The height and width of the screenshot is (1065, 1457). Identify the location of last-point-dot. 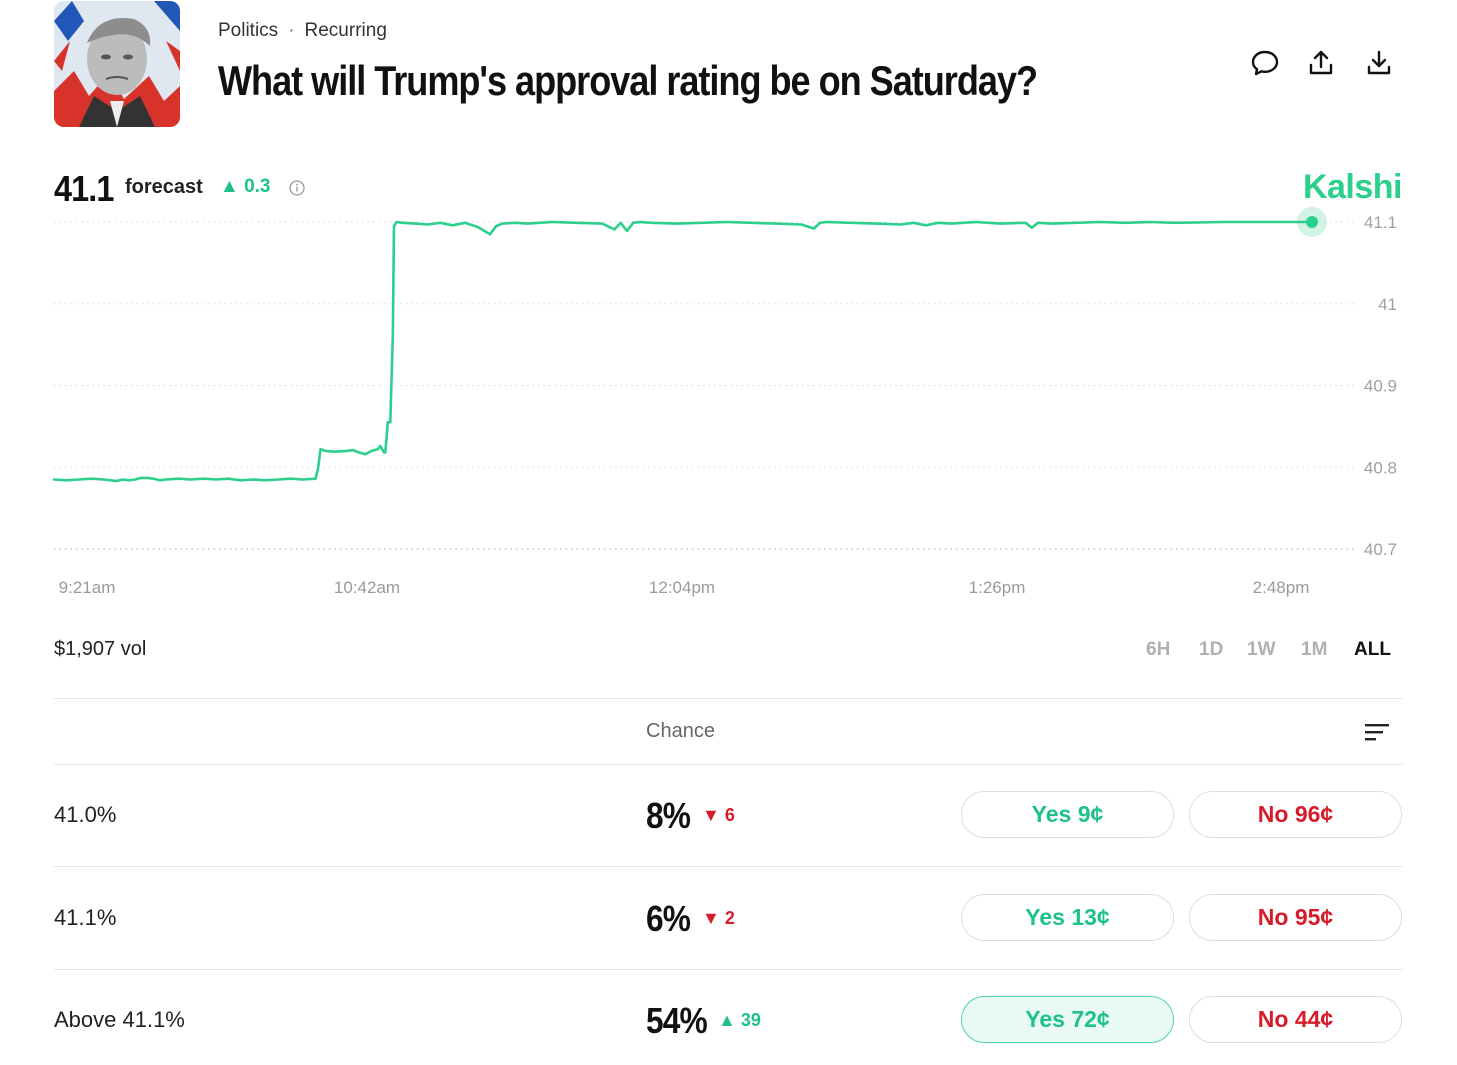
(1312, 222).